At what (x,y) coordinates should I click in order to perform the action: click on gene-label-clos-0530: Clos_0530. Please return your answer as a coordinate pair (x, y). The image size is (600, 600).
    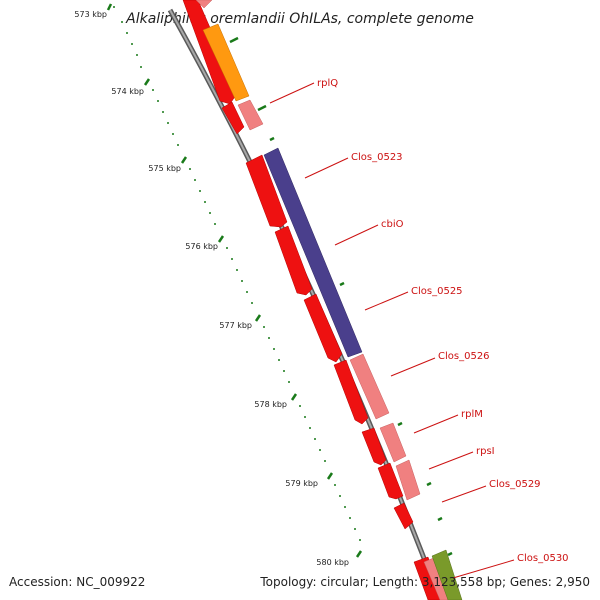
    Looking at the image, I should click on (543, 558).